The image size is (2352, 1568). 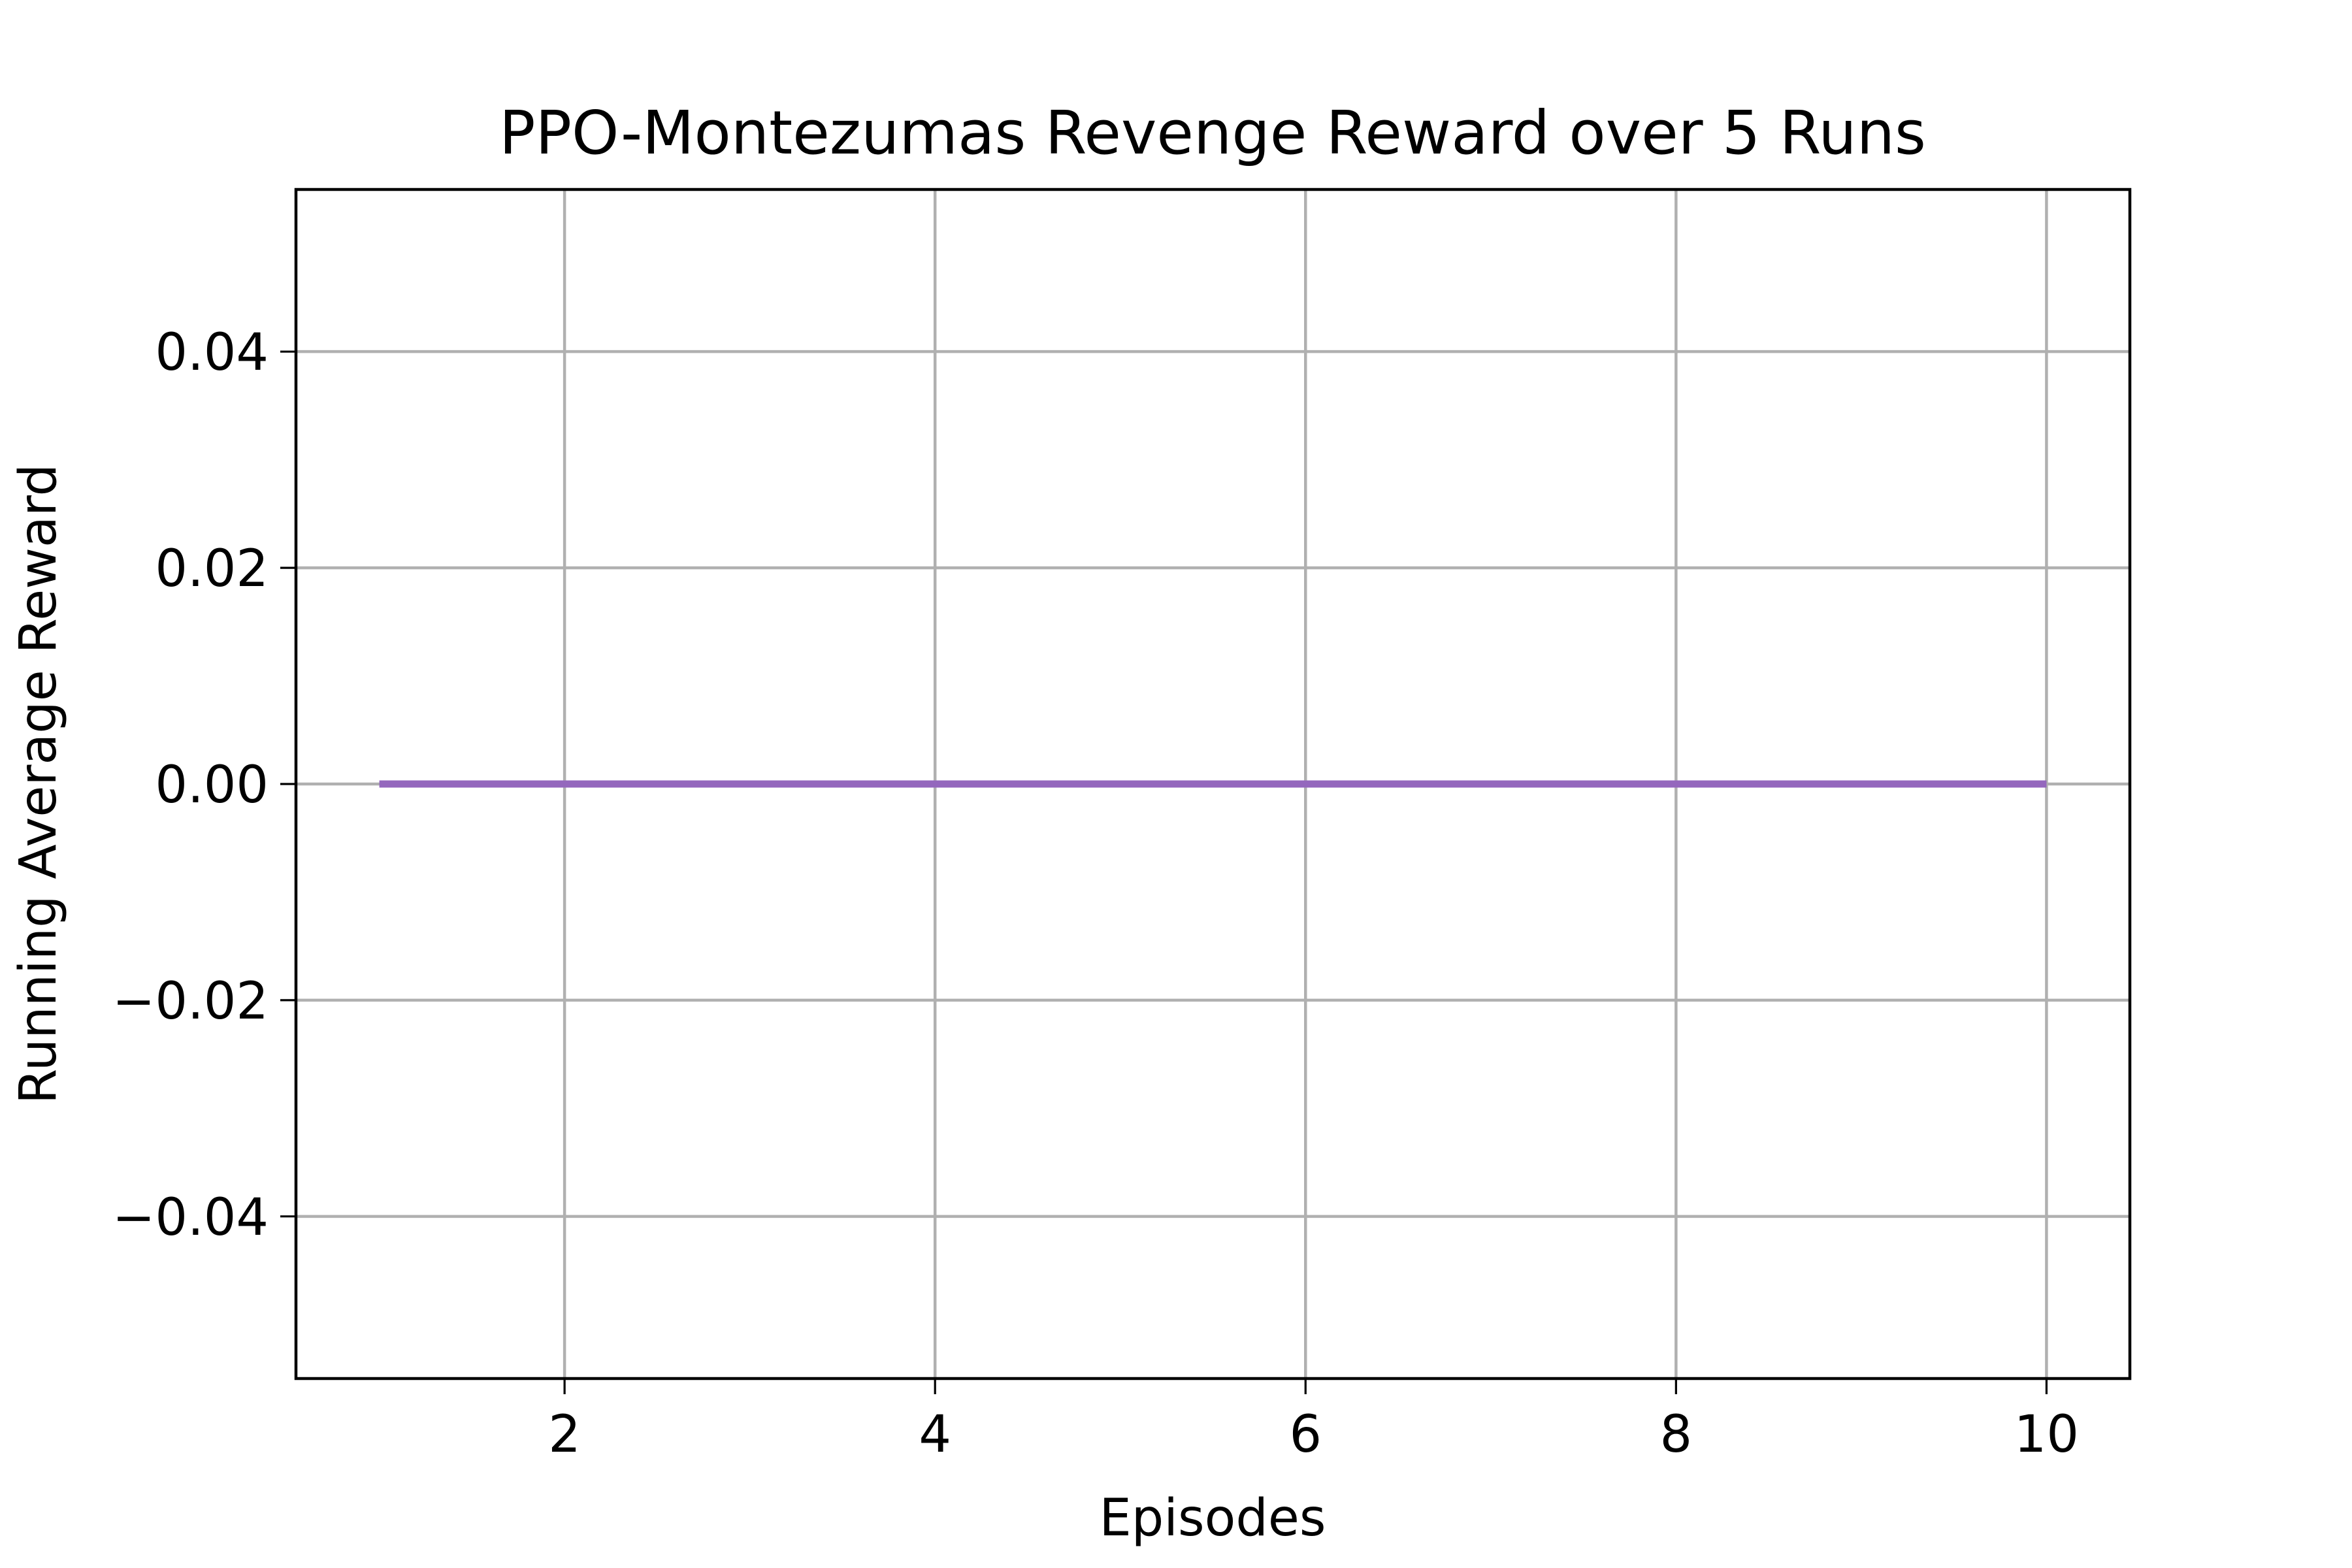 What do you see at coordinates (1213, 1518) in the screenshot?
I see `x-axis-label: Episodes` at bounding box center [1213, 1518].